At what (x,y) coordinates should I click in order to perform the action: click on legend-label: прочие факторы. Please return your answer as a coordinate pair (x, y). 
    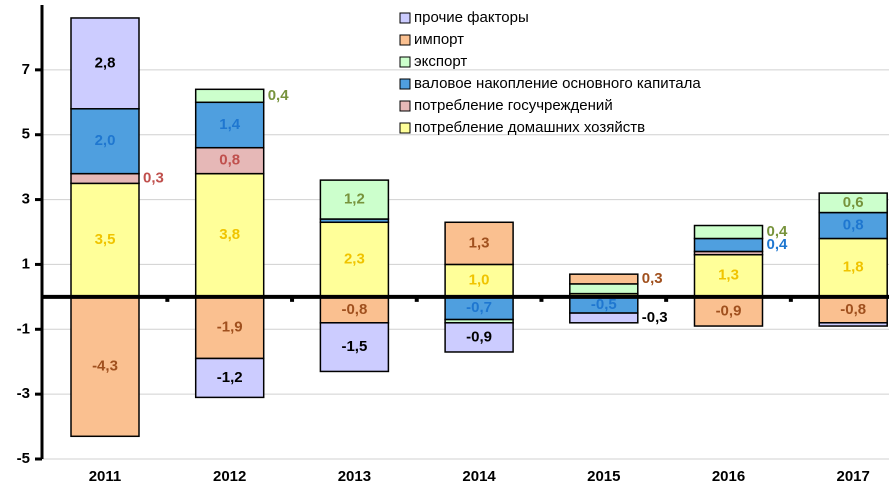
    Looking at the image, I should click on (471, 17).